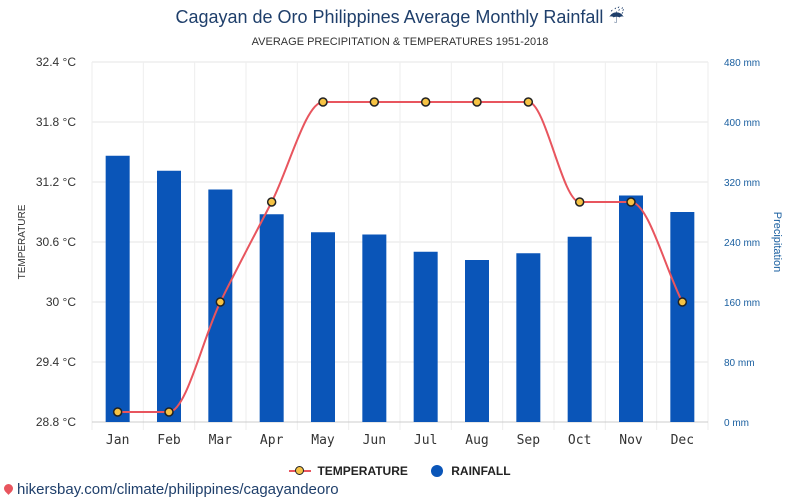  I want to click on month-label: Sep, so click(529, 440).